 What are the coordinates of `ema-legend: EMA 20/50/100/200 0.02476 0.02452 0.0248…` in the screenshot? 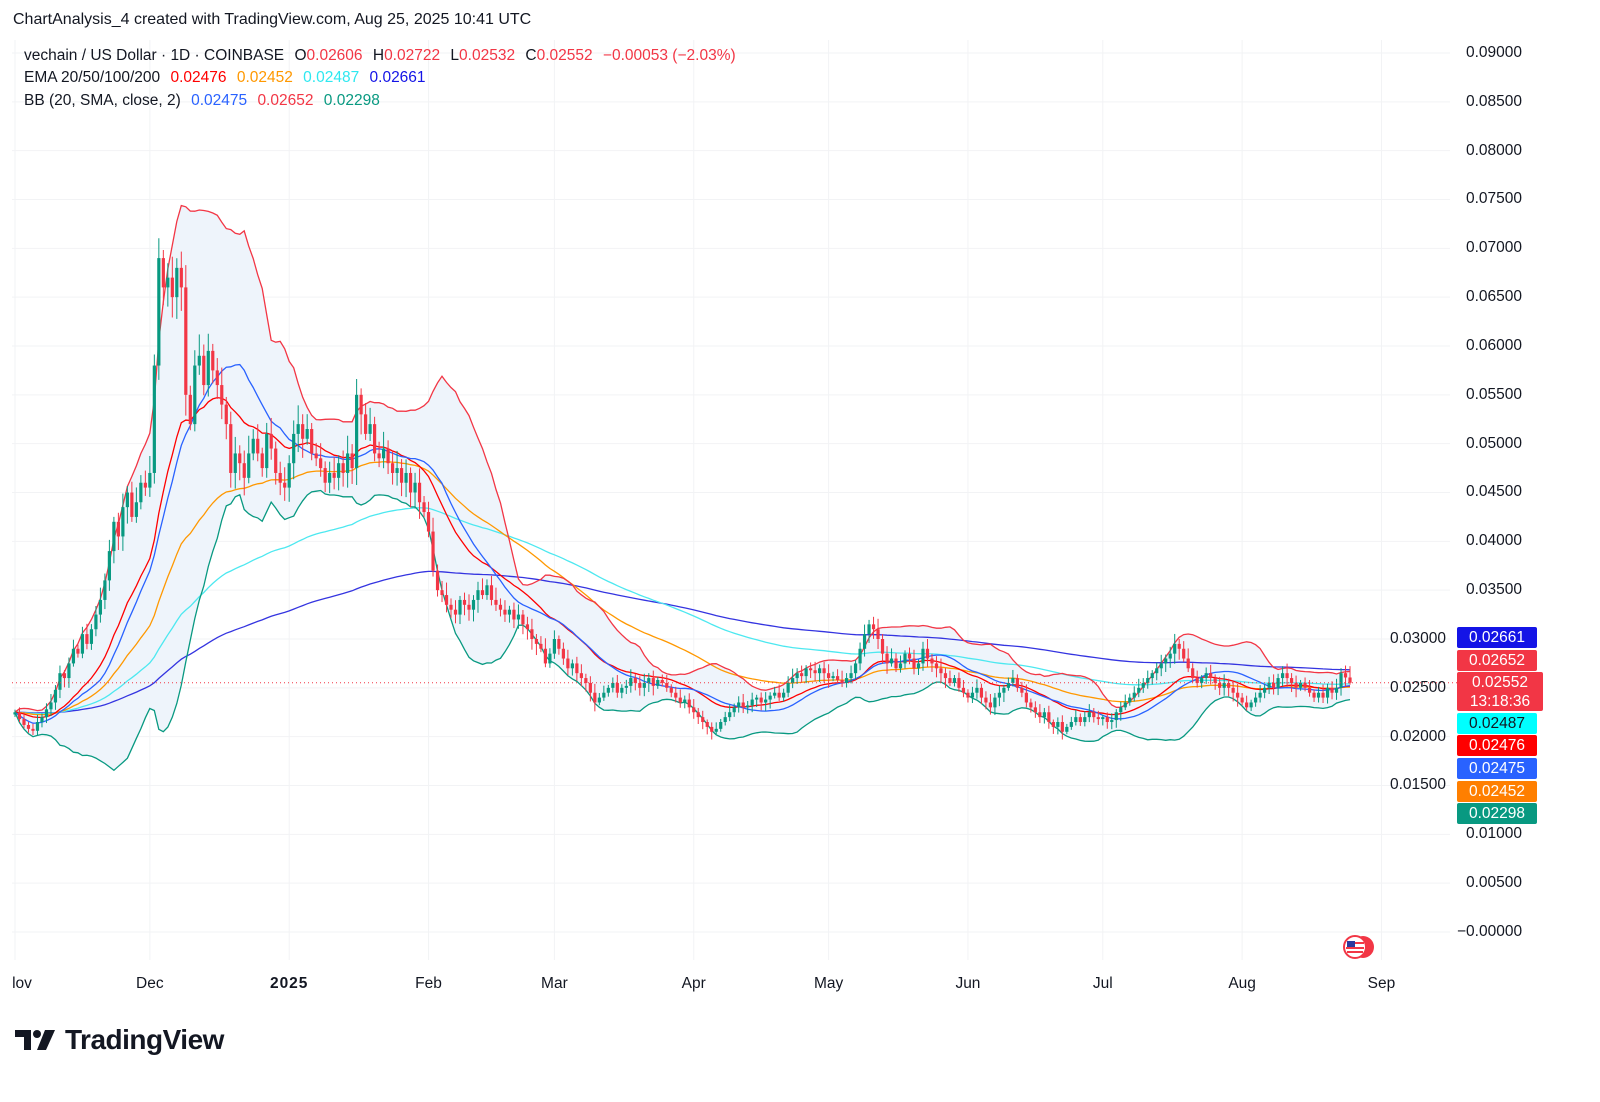 It's located at (228, 78).